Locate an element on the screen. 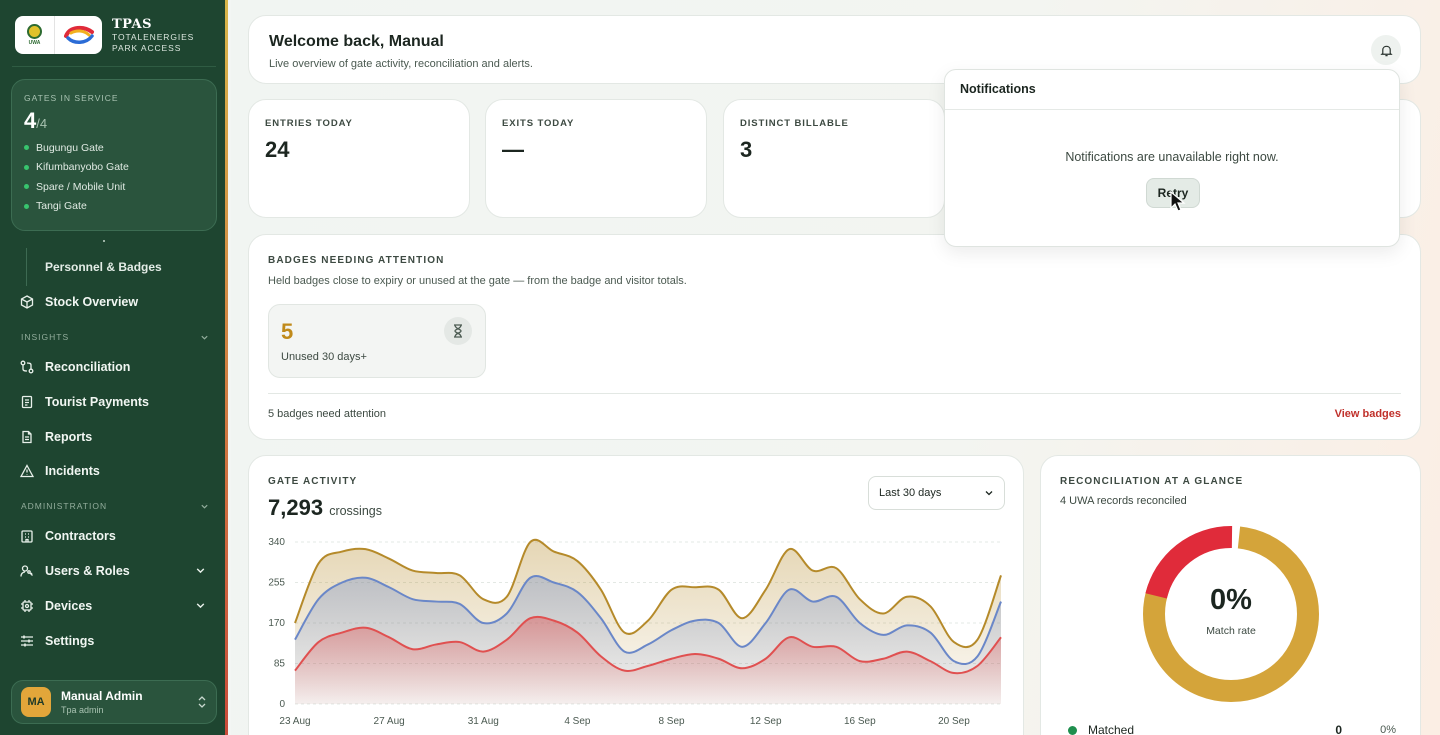 The image size is (1440, 735). user-key-icon is located at coordinates (27, 571).